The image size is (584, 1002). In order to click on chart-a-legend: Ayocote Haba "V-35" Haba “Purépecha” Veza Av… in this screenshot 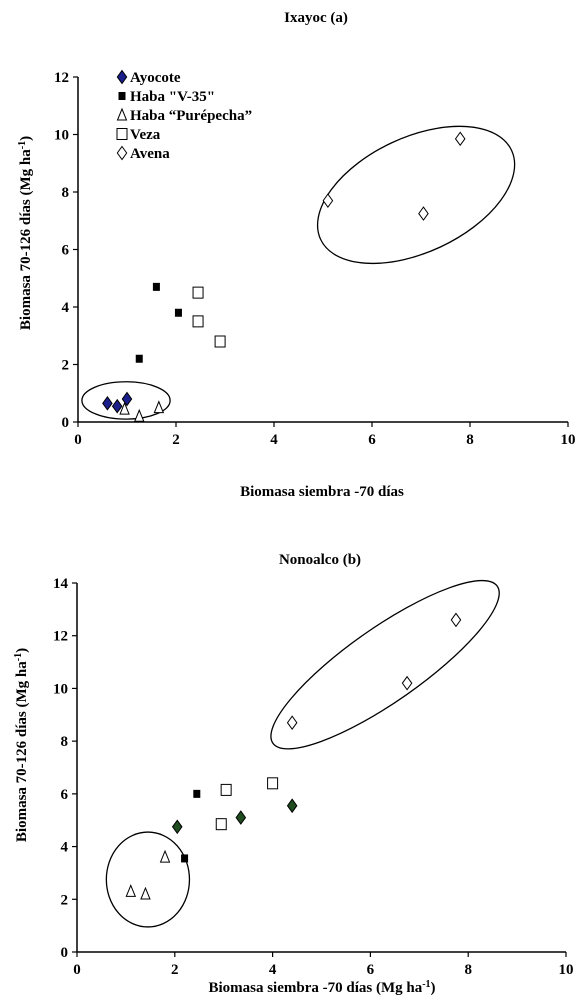, I will do `click(184, 115)`.